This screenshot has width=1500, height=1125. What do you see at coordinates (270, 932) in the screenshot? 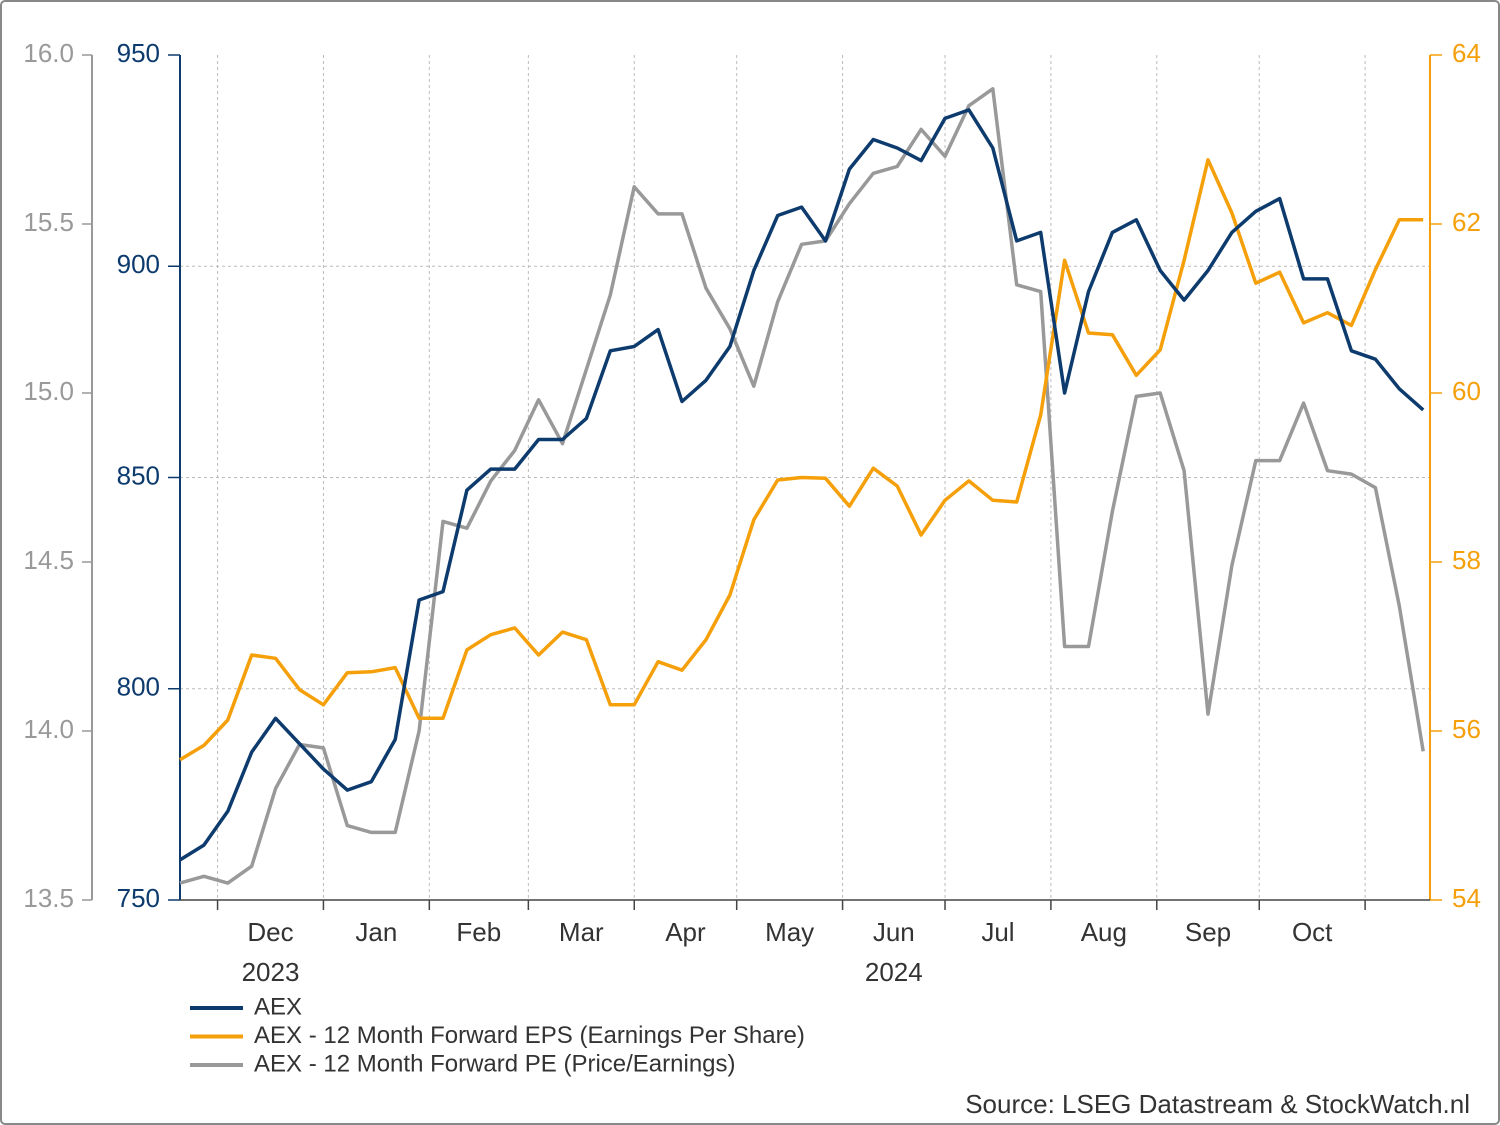
I see `x-tick-label: Dec` at bounding box center [270, 932].